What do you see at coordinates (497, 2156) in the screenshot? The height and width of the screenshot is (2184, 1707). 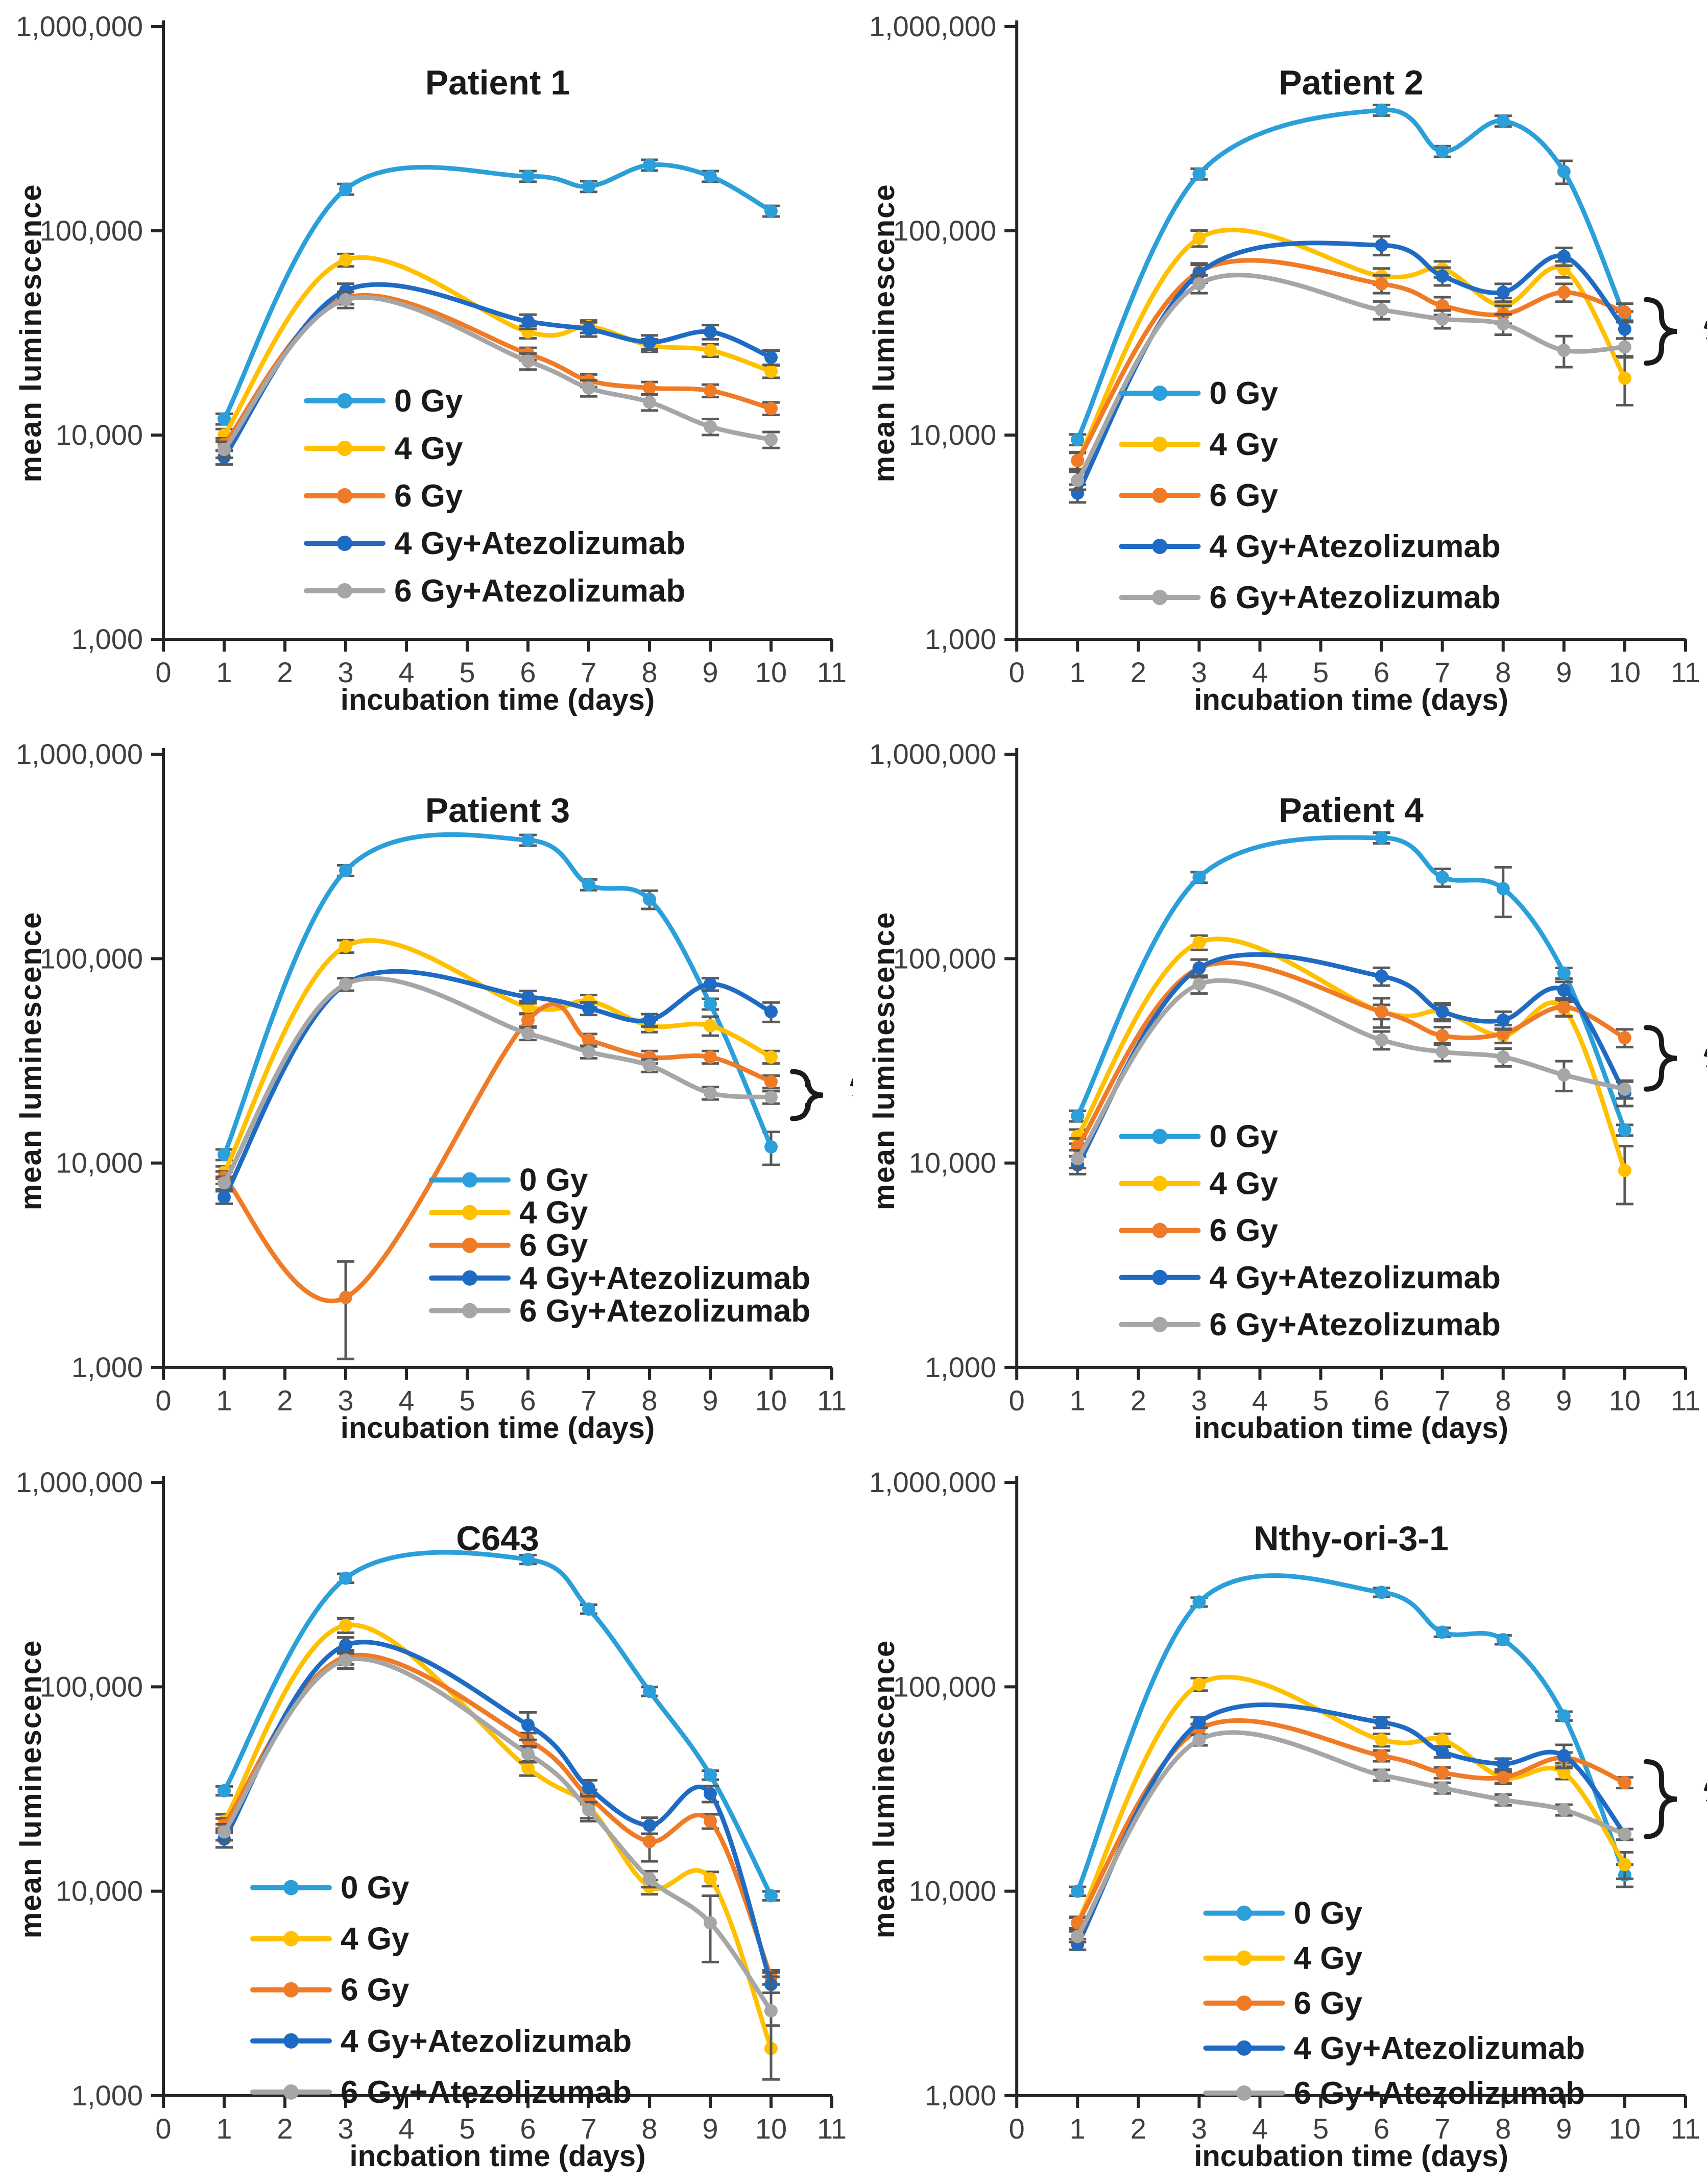 I see `x-axis-title: incbation time (days)` at bounding box center [497, 2156].